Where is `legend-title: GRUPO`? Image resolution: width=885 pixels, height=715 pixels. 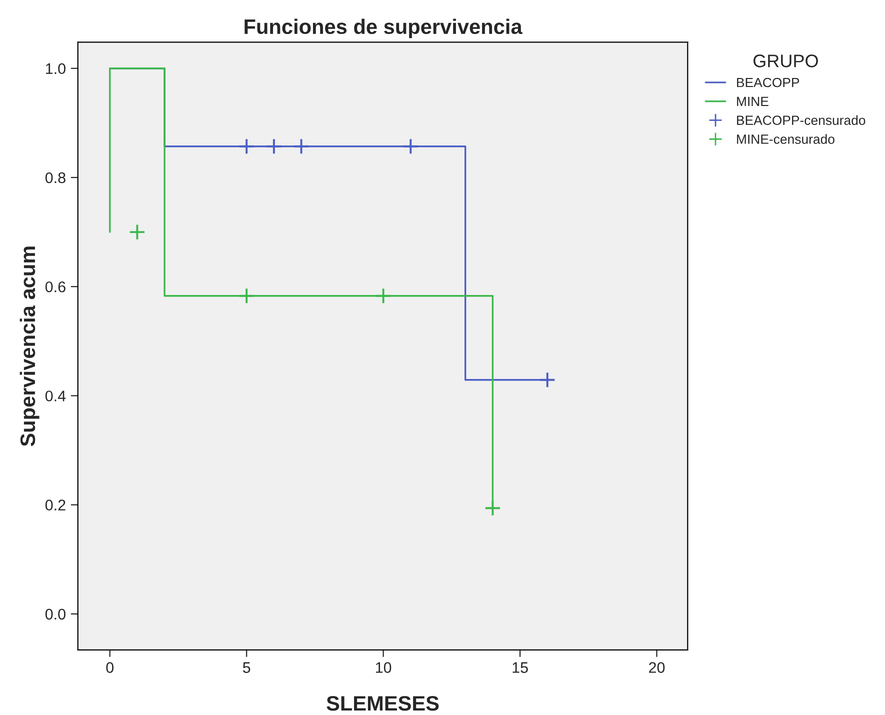
legend-title: GRUPO is located at coordinates (785, 61).